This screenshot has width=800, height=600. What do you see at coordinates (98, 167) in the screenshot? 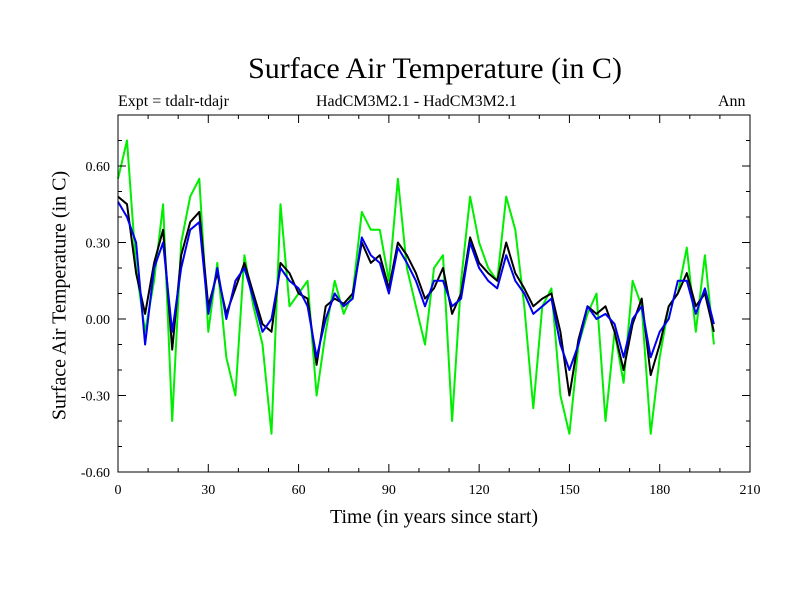
I see `y-tick-label: 0.60` at bounding box center [98, 167].